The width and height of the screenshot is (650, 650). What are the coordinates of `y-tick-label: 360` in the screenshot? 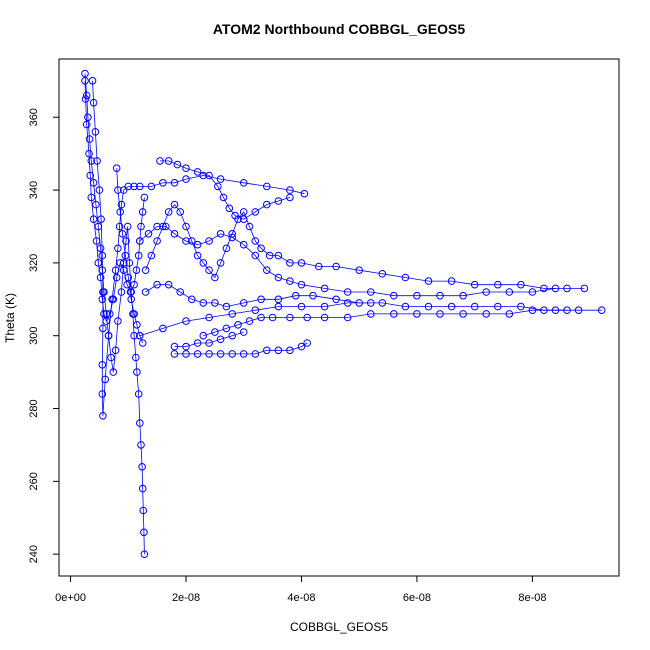 It's located at (34, 117).